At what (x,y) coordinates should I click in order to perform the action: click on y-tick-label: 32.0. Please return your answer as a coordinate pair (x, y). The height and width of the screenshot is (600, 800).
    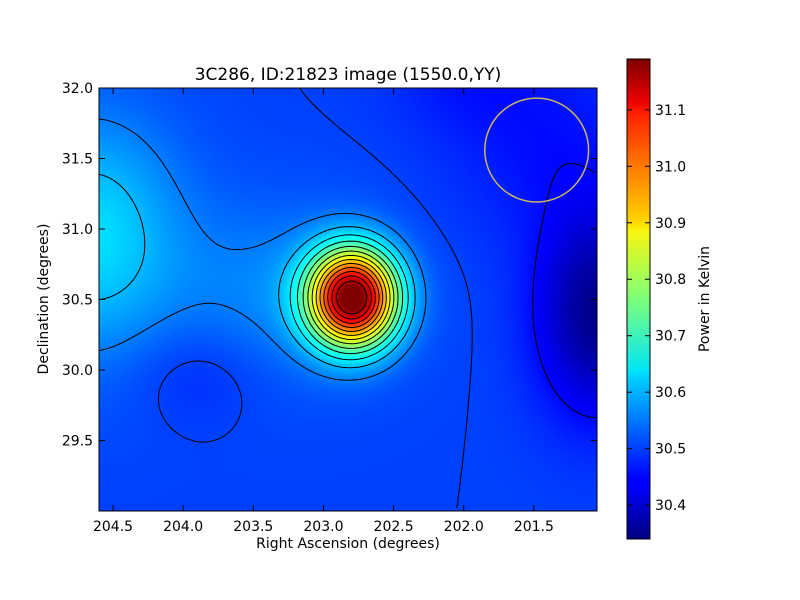
    Looking at the image, I should click on (77, 89).